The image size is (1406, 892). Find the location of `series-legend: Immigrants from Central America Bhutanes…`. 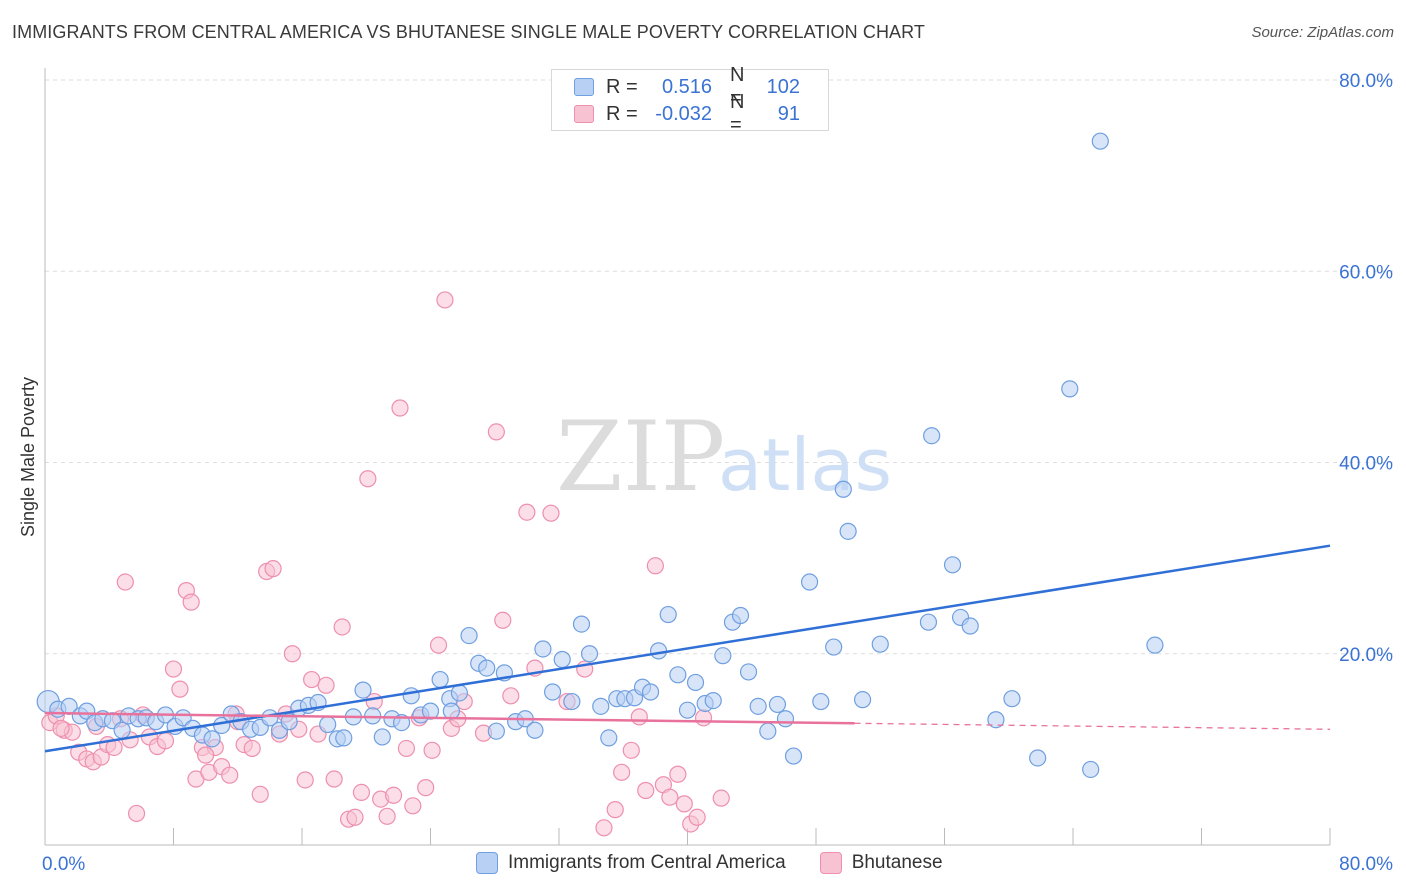

series-legend: Immigrants from Central America Bhutanes… is located at coordinates (726, 863).